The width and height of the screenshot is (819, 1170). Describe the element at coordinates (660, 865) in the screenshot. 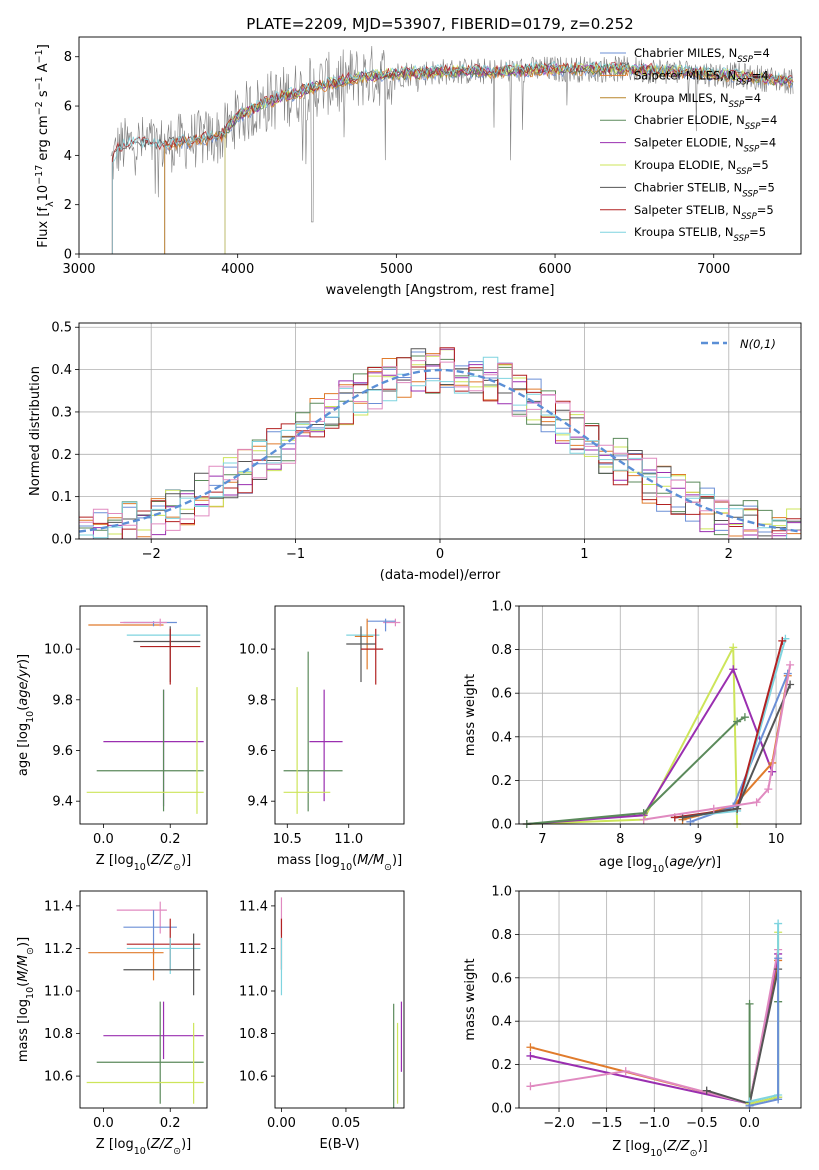

I see `x-axis-label: age [log10(age/yr)]` at that location.